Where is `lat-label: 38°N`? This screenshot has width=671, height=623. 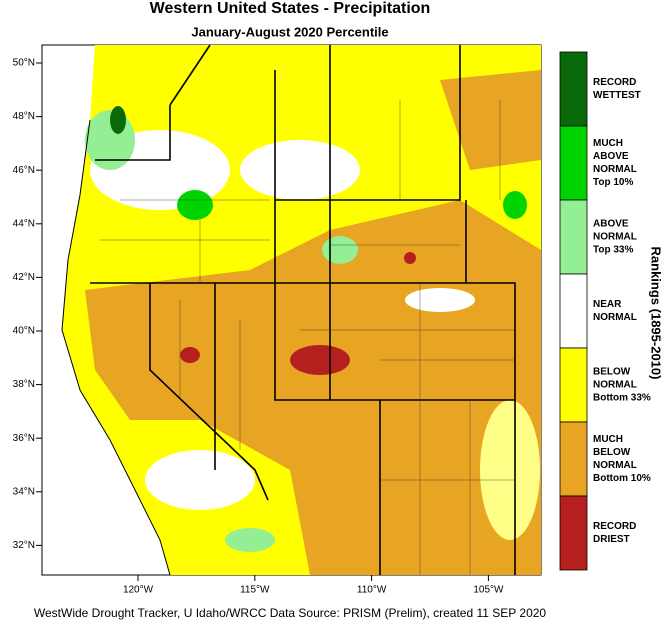
lat-label: 38°N is located at coordinates (24, 384).